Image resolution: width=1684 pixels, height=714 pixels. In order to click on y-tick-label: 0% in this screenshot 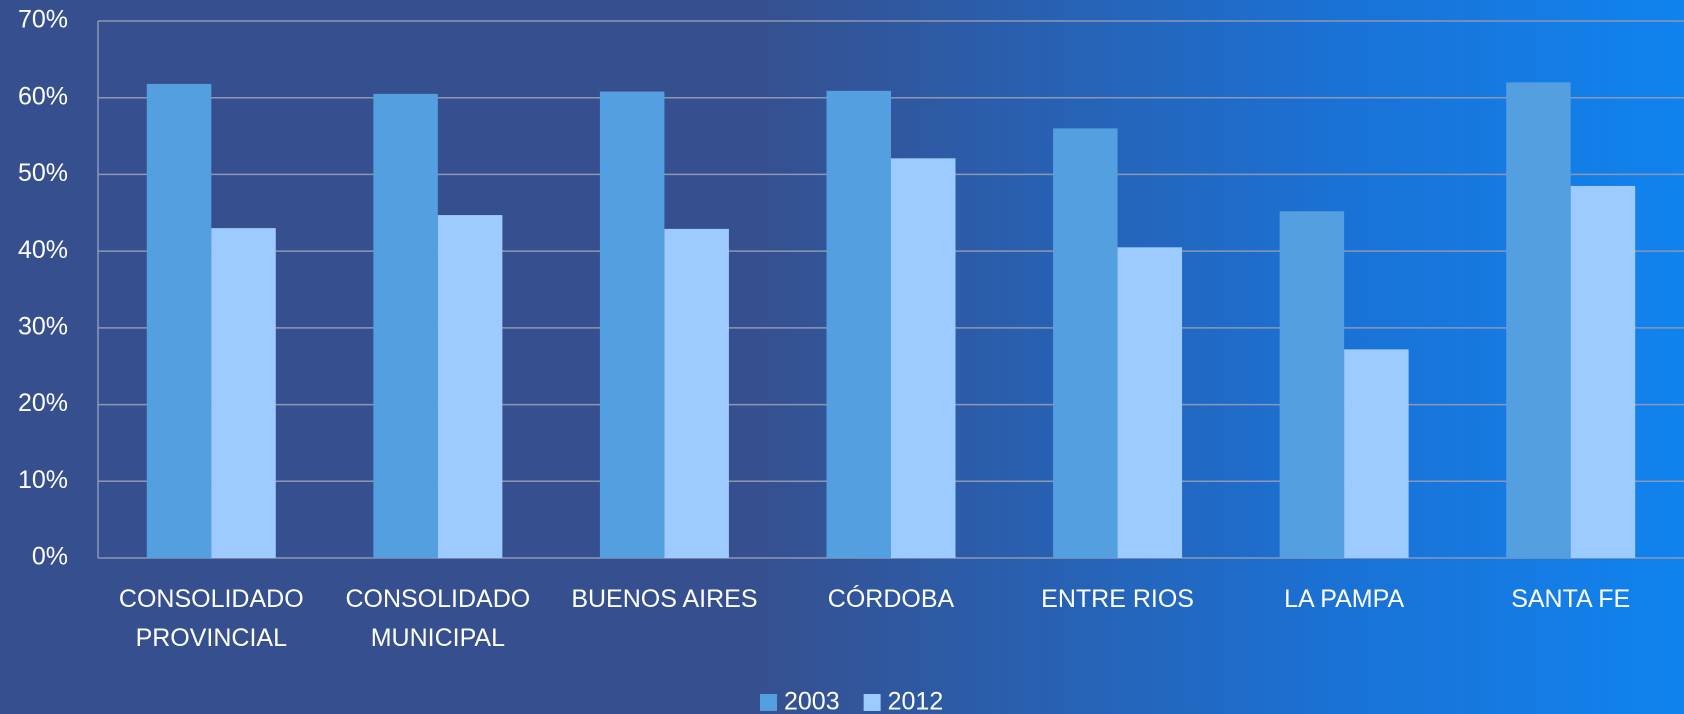, I will do `click(50, 557)`.